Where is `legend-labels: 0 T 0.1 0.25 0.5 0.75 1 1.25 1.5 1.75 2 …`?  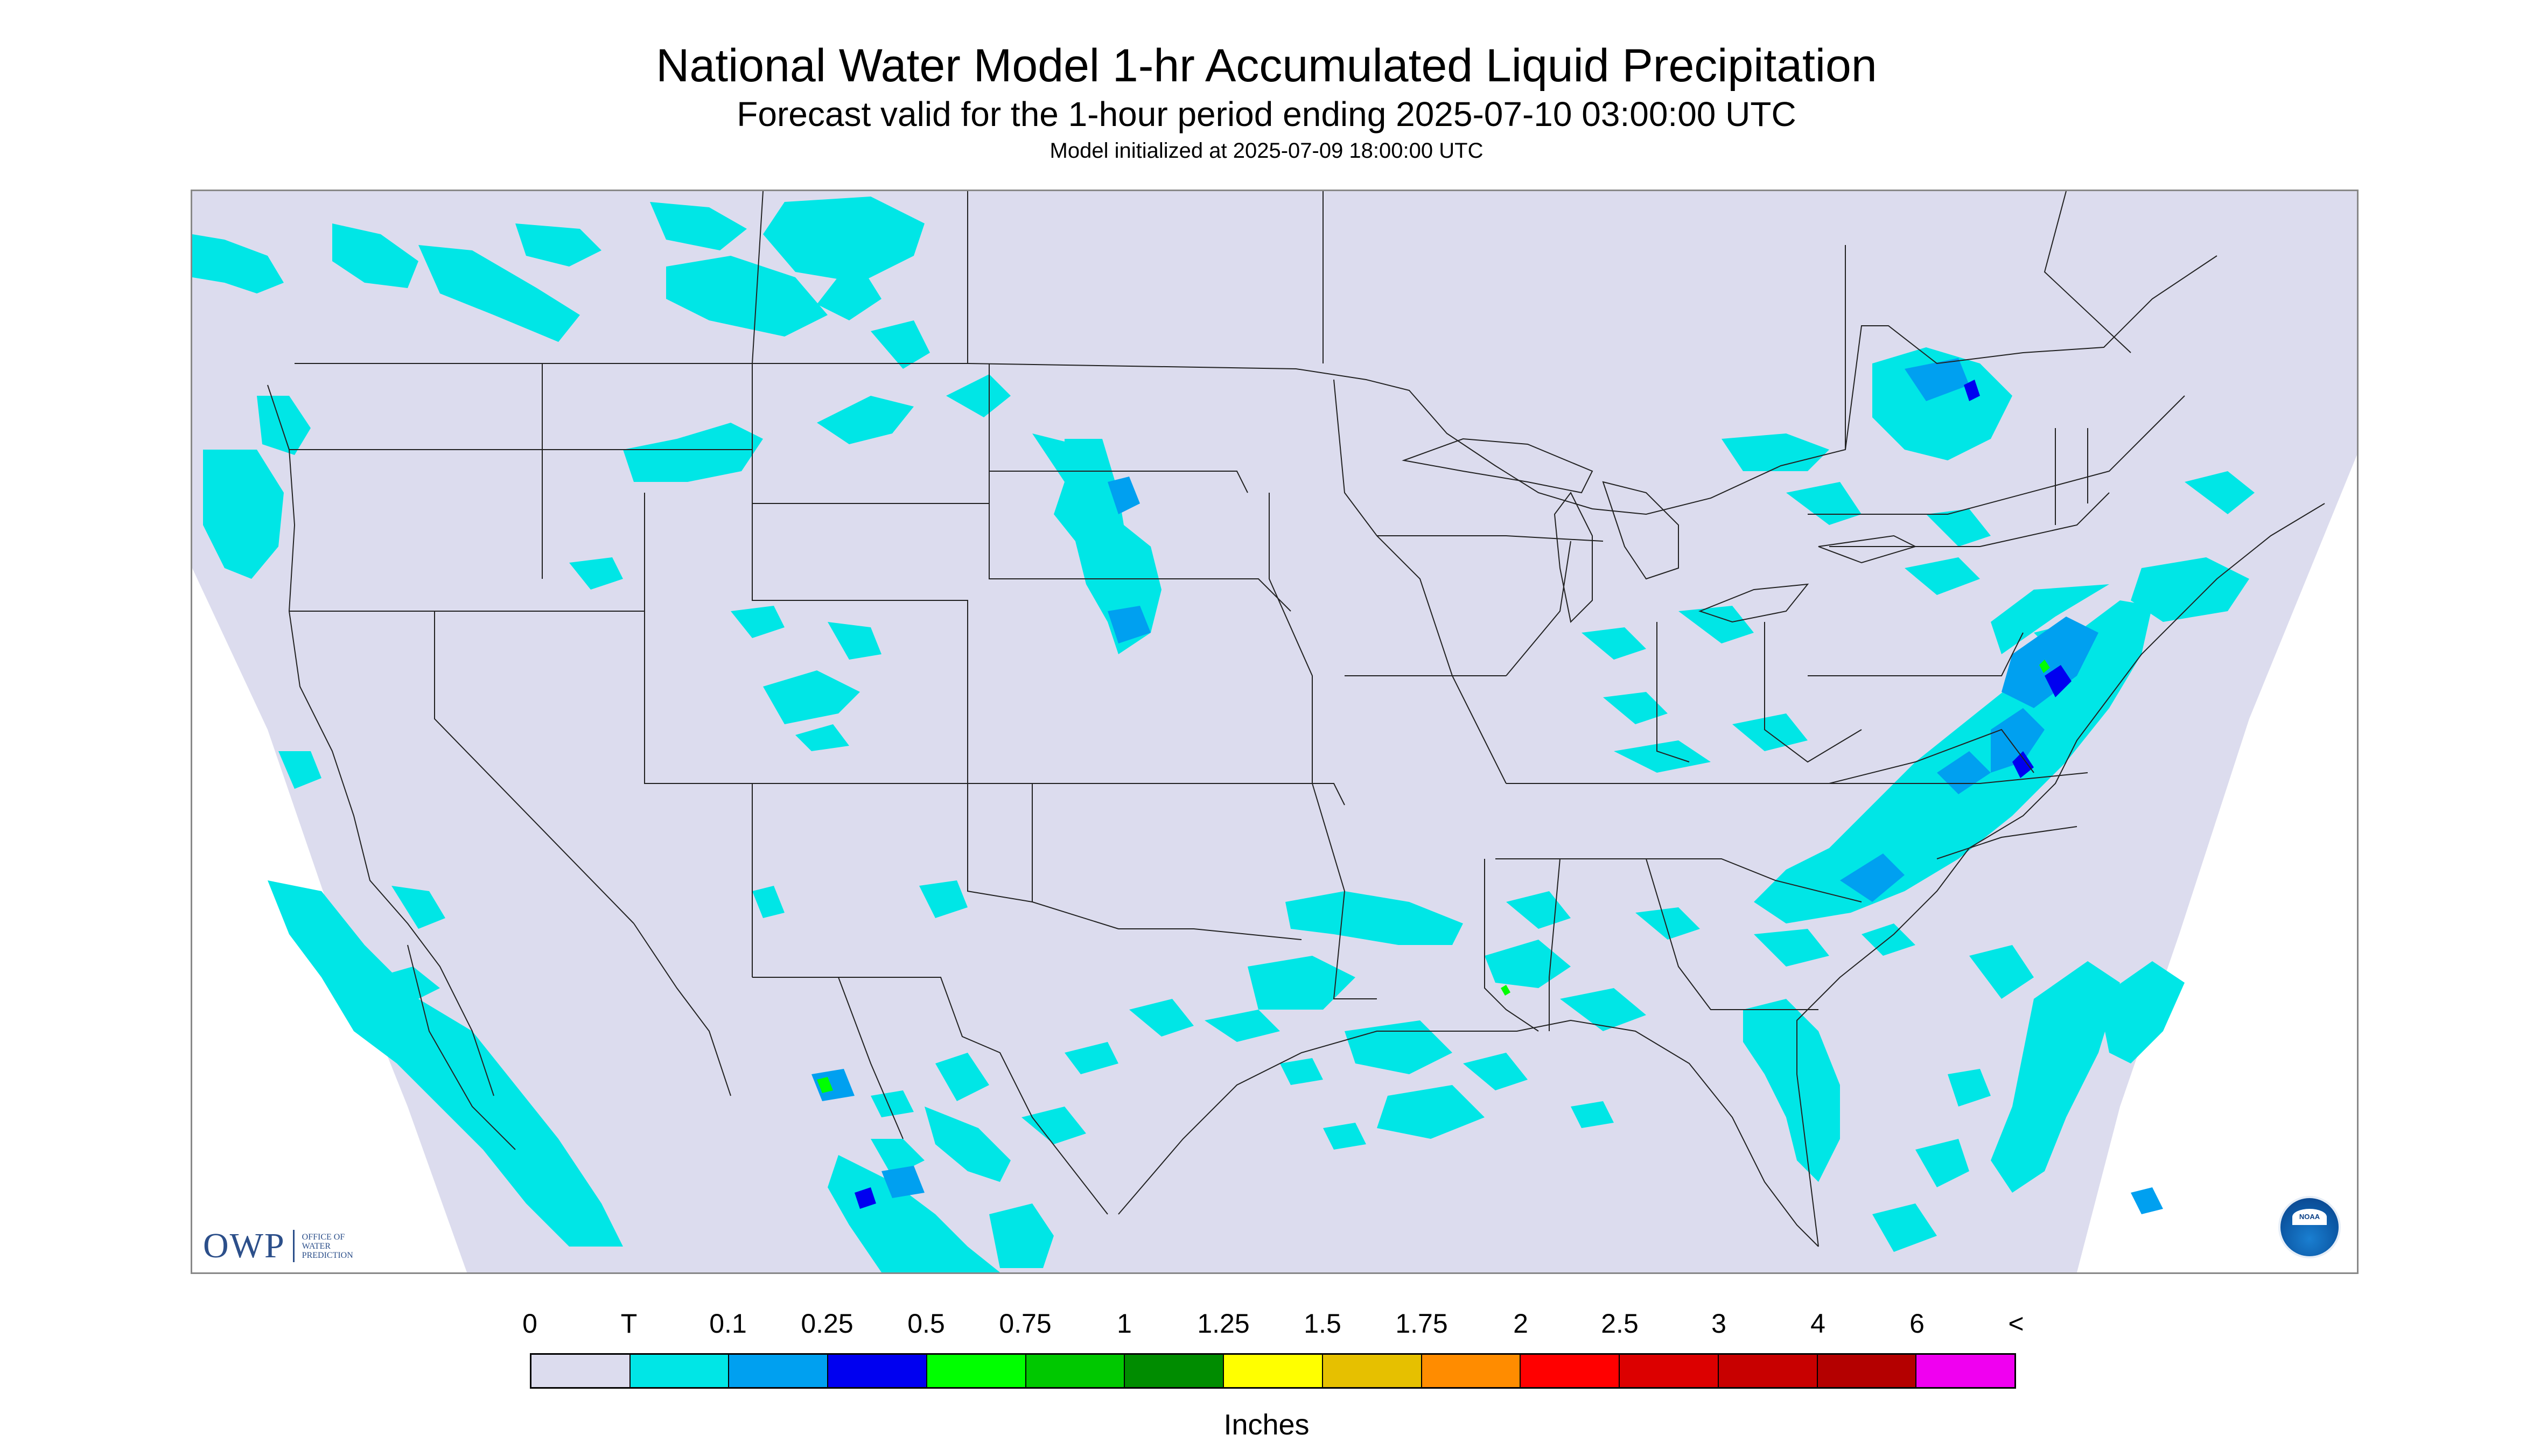
legend-labels: 0 T 0.1 0.25 0.5 0.75 1 1.25 1.5 1.75 2 … is located at coordinates (1273, 1323).